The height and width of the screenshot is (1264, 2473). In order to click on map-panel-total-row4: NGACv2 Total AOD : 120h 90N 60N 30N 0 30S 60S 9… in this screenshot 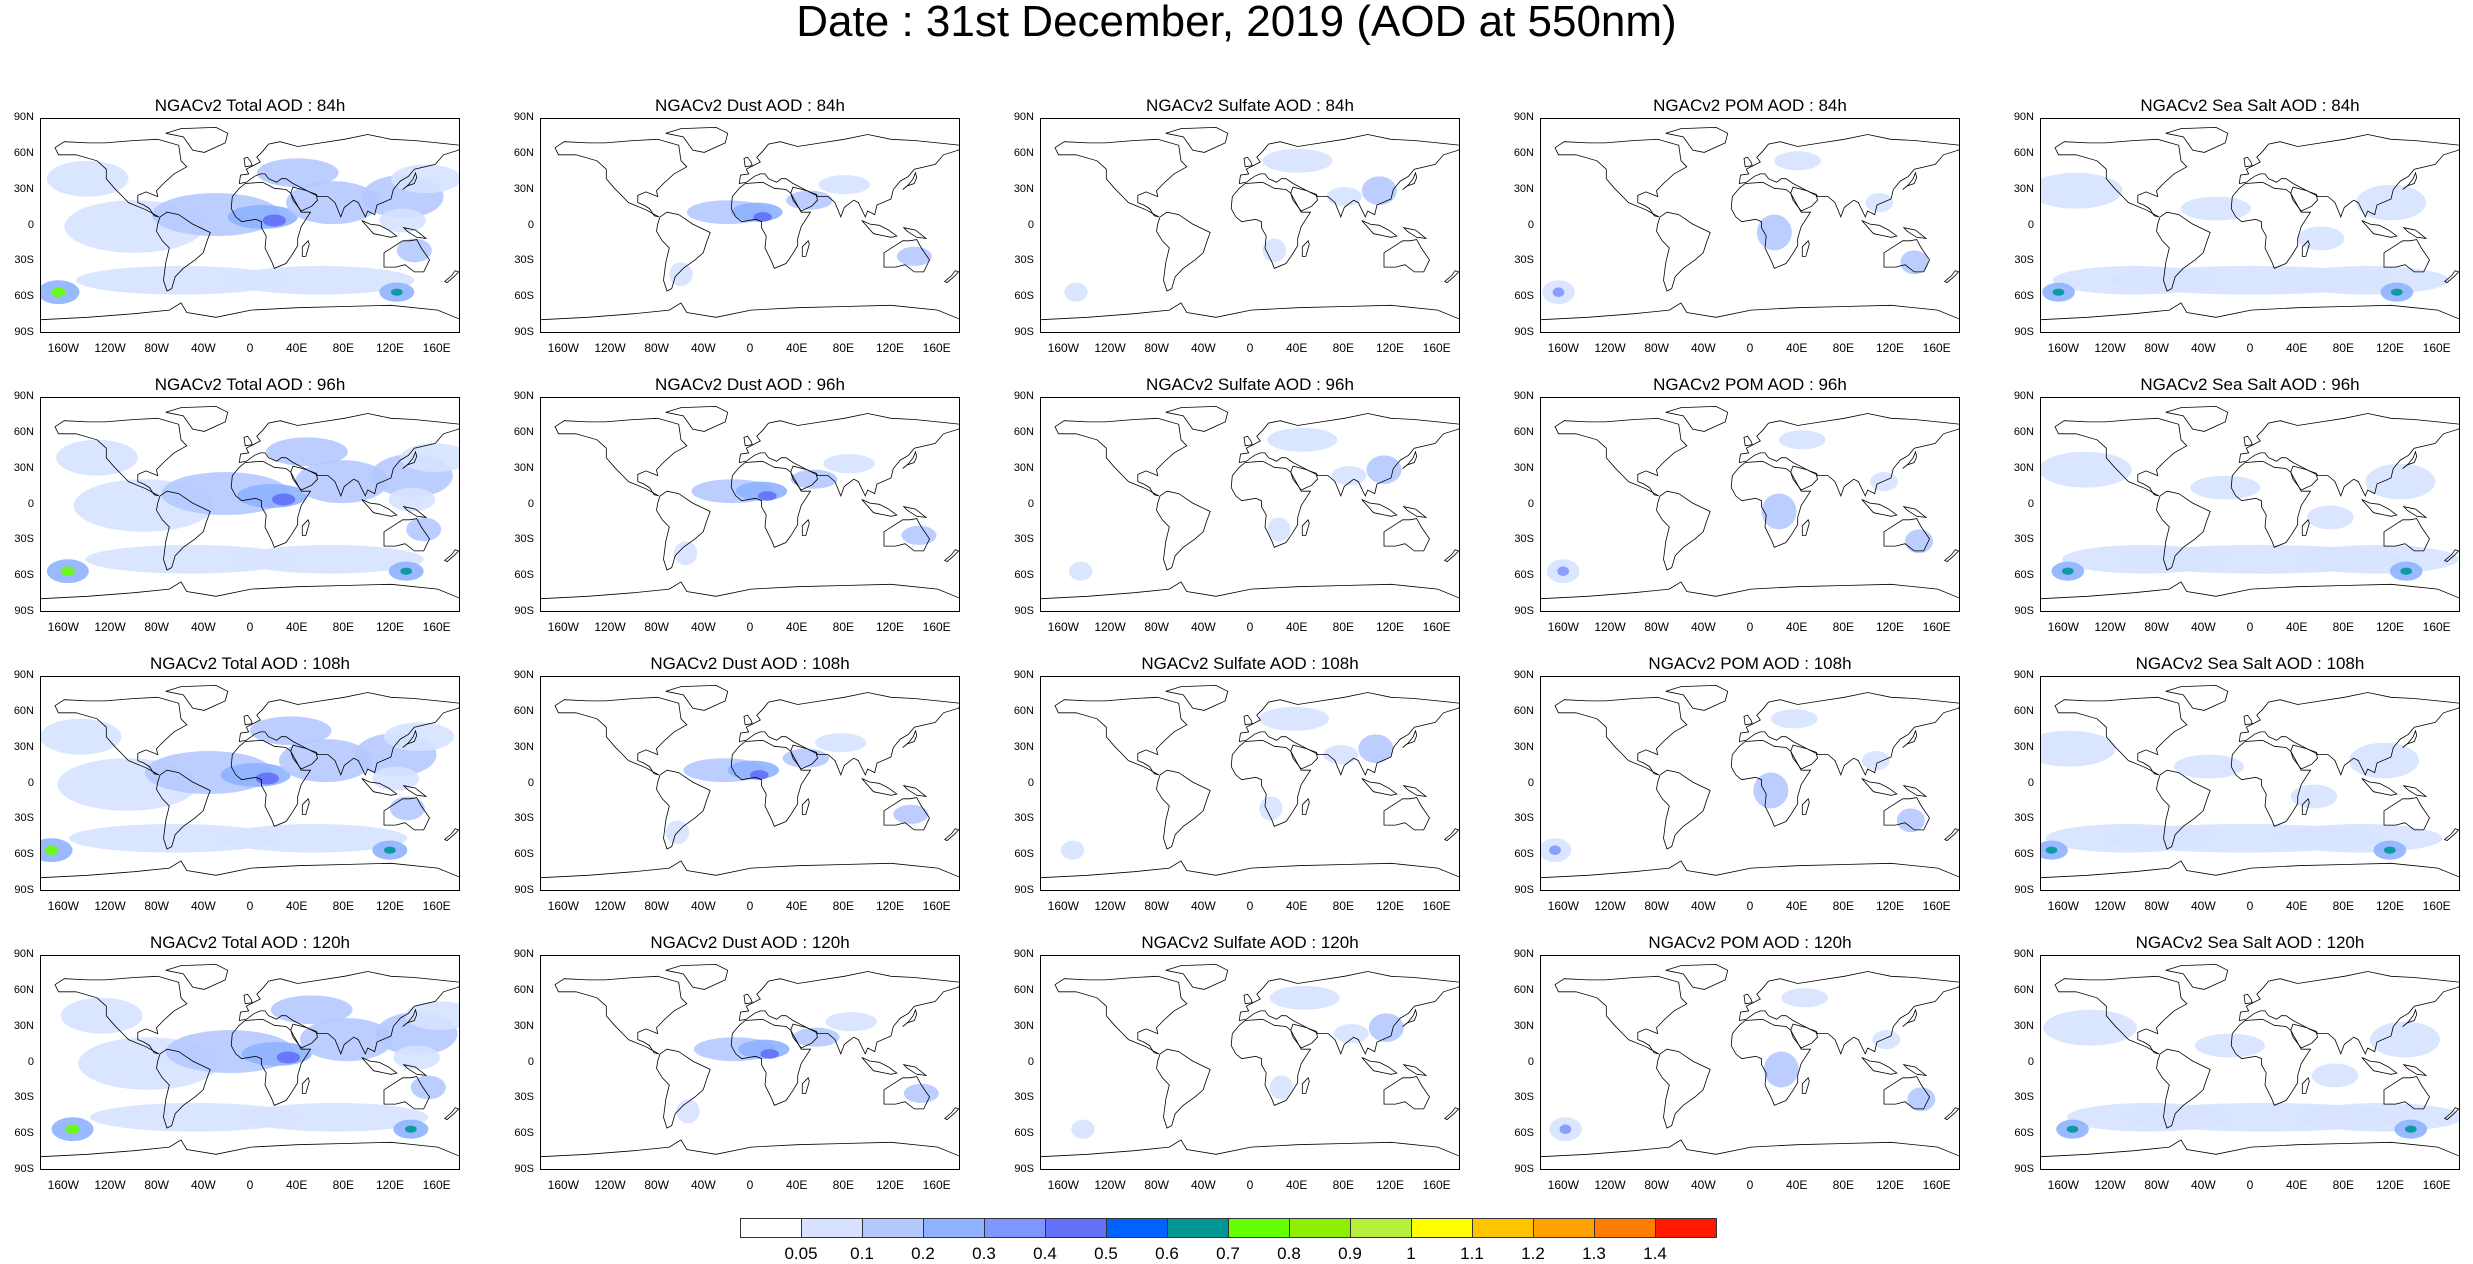, I will do `click(237, 1062)`.